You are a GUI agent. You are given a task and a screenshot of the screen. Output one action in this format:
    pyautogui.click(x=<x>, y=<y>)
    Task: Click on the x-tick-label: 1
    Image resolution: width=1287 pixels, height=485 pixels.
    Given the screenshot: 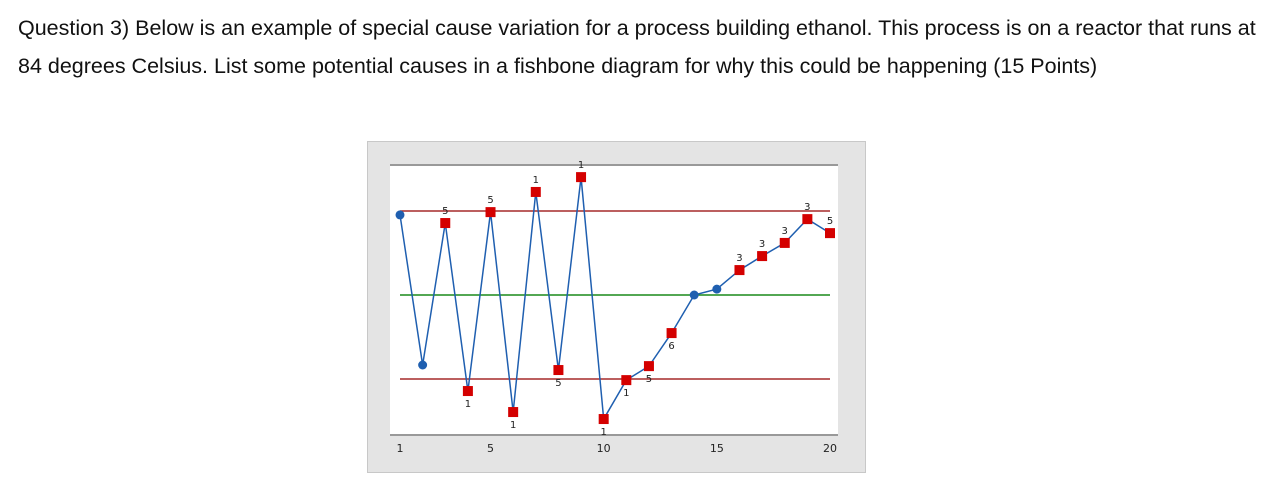 What is the action you would take?
    pyautogui.click(x=400, y=448)
    